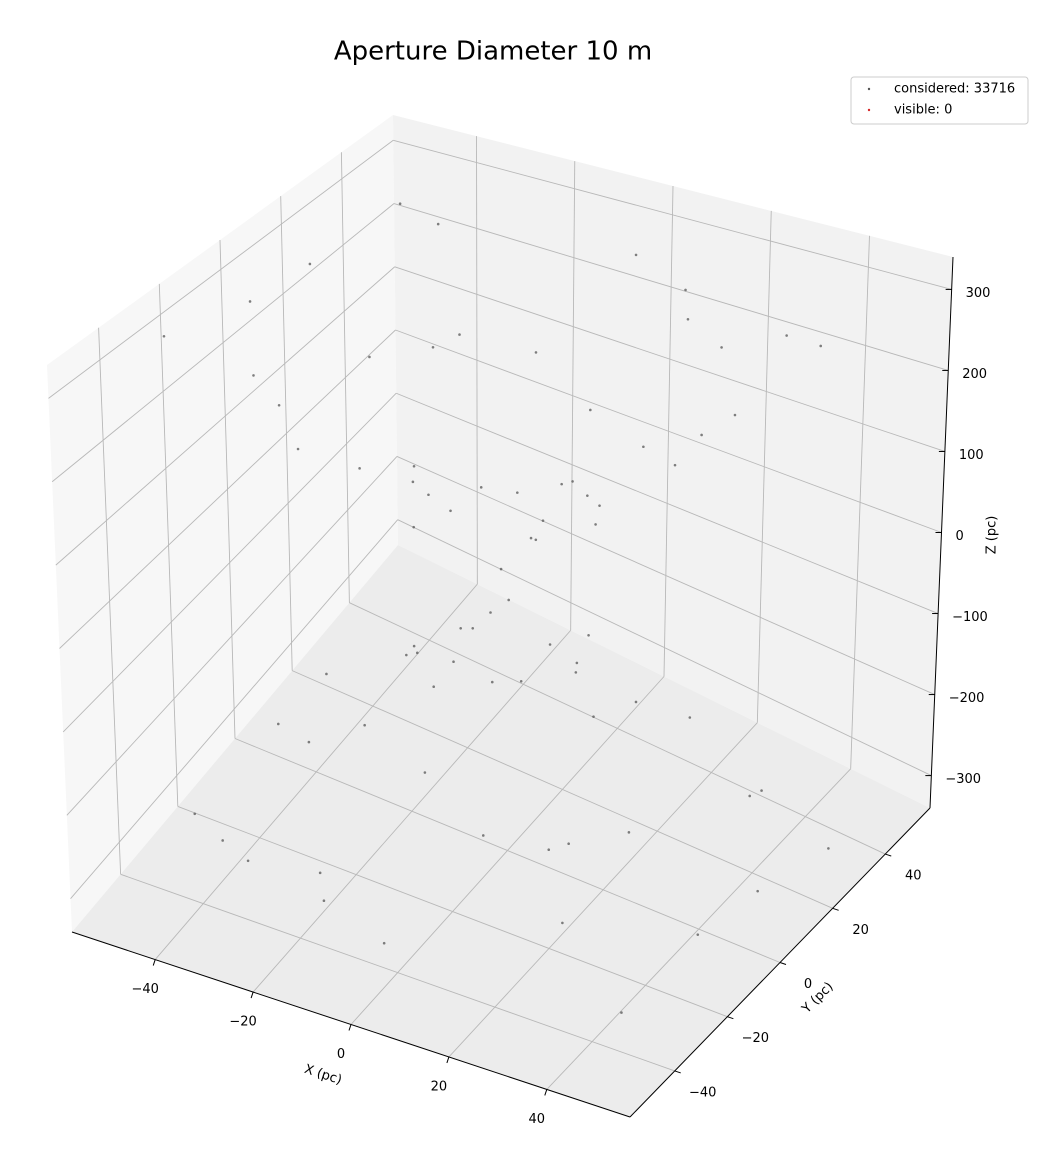  Describe the element at coordinates (242, 1022) in the screenshot. I see `x-tick-label: −20` at that location.